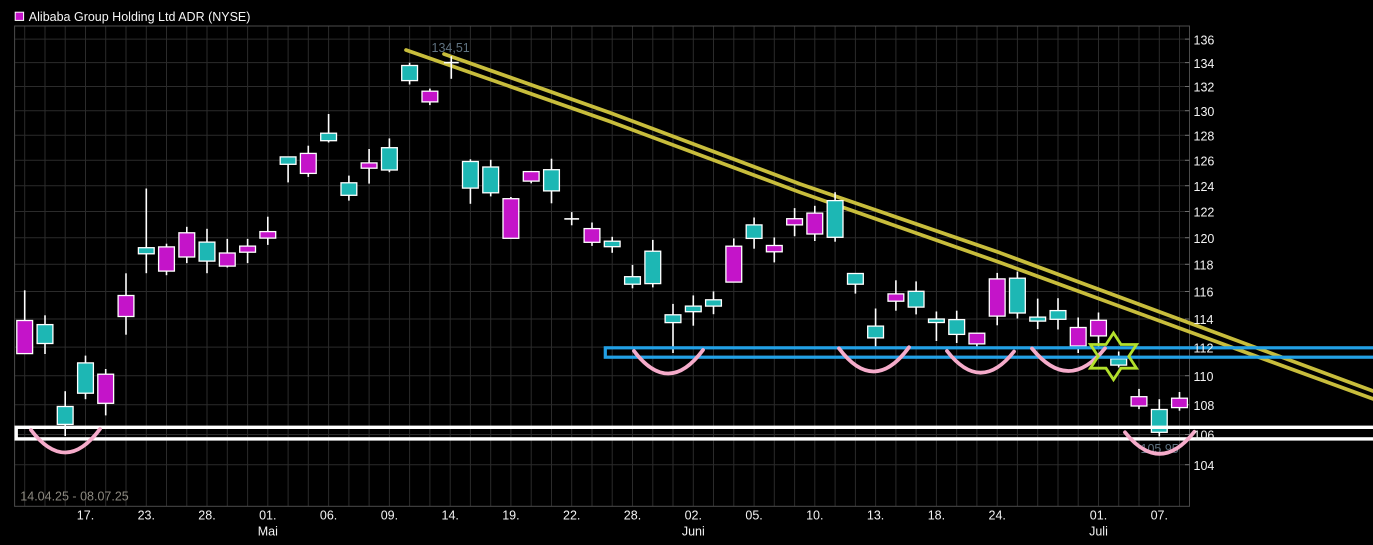  What do you see at coordinates (510, 515) in the screenshot?
I see `svg-text: 19.` at bounding box center [510, 515].